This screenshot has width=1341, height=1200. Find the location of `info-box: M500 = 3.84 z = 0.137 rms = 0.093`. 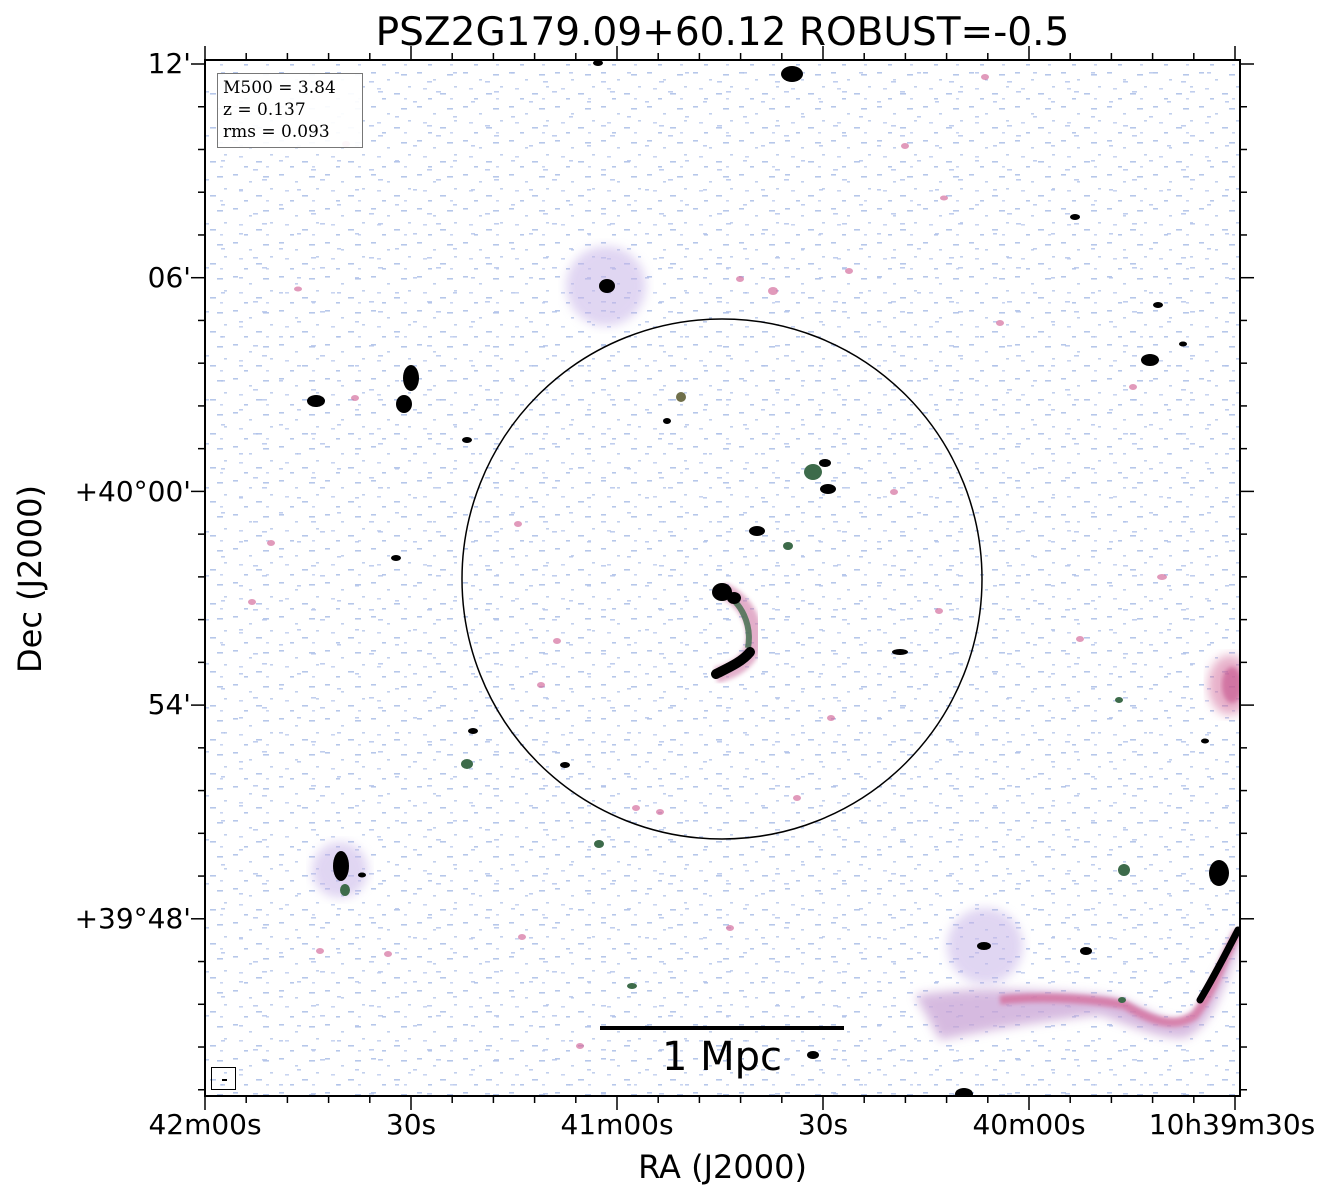

info-box: M500 = 3.84 z = 0.137 rms = 0.093 is located at coordinates (290, 110).